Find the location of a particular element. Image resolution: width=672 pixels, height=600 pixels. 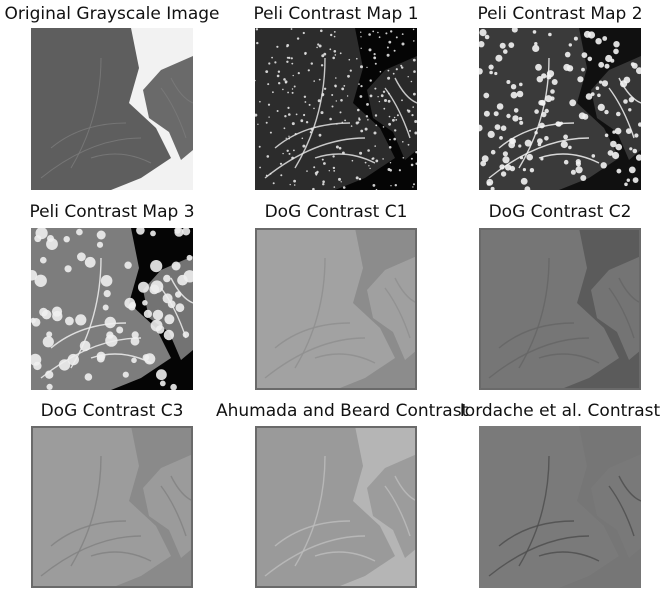

panel-title: DoG Contrast C1 is located at coordinates (336, 212).